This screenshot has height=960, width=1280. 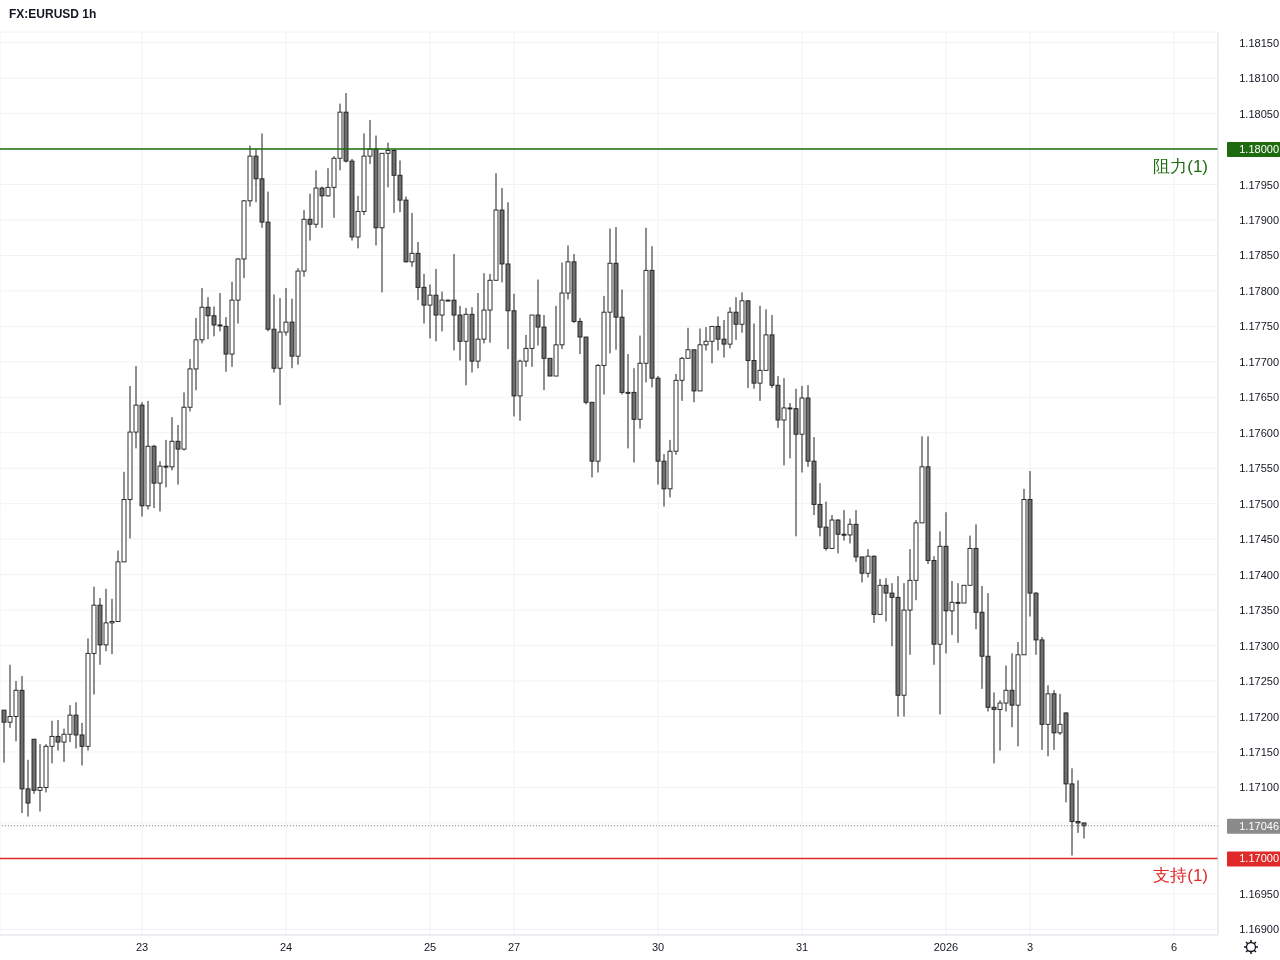 I want to click on y-tick-label: 1.17250, so click(x=1259, y=681).